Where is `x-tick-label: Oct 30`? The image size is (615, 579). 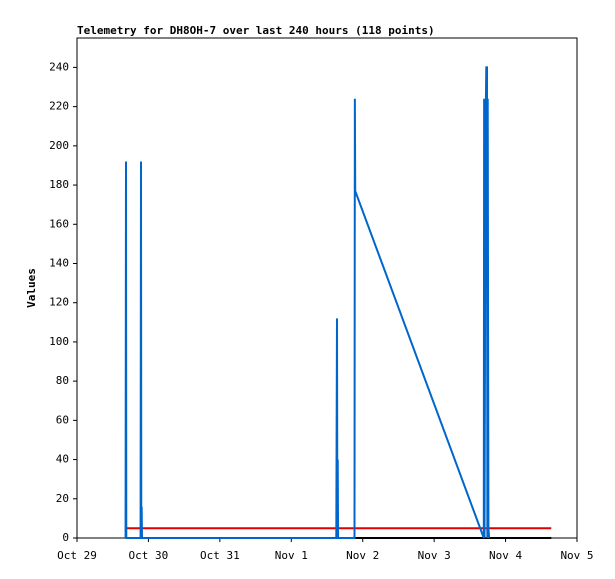
x-tick-label: Oct 30 is located at coordinates (149, 555).